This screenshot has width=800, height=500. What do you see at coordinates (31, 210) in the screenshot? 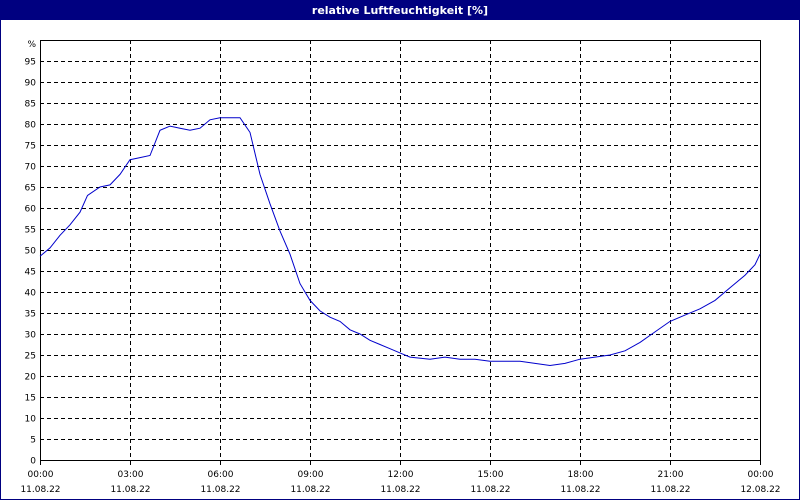
I see `y-tick-label: 60` at bounding box center [31, 210].